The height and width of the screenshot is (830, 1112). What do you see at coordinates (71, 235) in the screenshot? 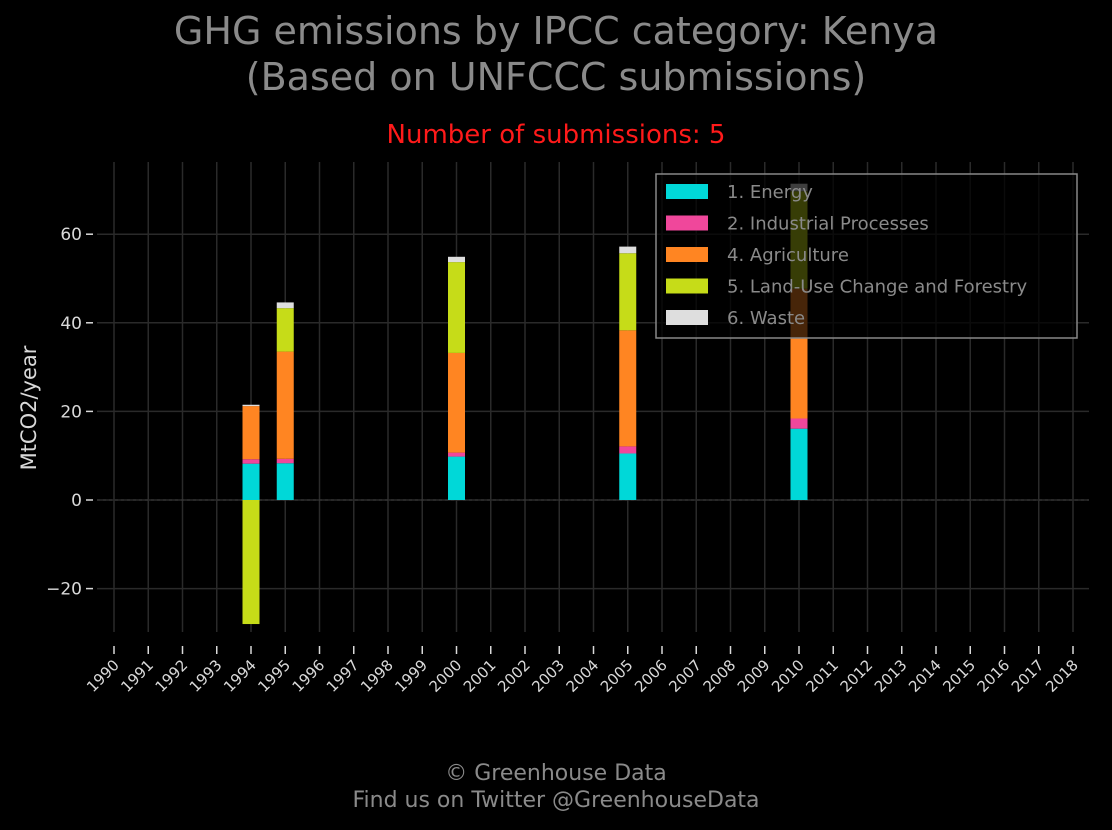
I see `y-tick-label: 60` at bounding box center [71, 235].